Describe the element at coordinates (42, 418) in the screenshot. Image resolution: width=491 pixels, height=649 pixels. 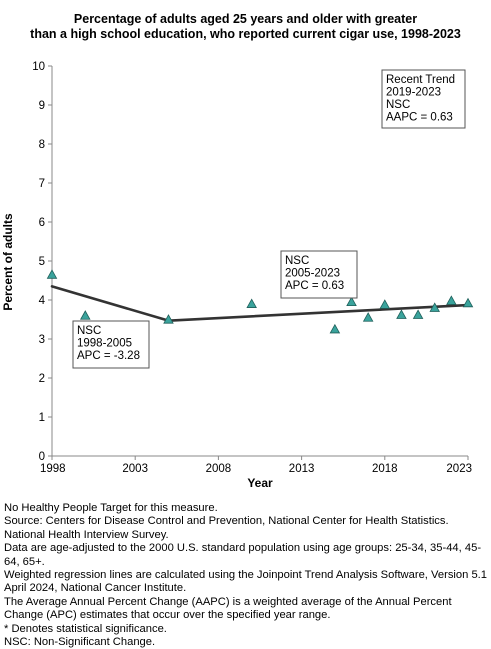
I see `y-tick-label: 1` at that location.